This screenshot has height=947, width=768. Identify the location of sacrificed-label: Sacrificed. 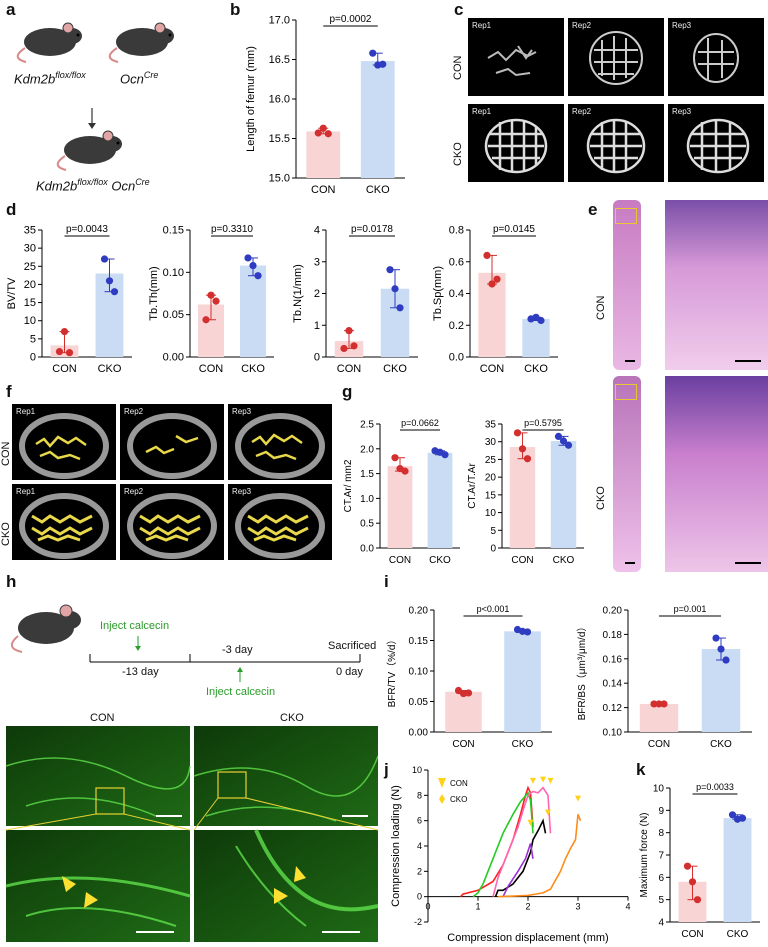
(352, 646).